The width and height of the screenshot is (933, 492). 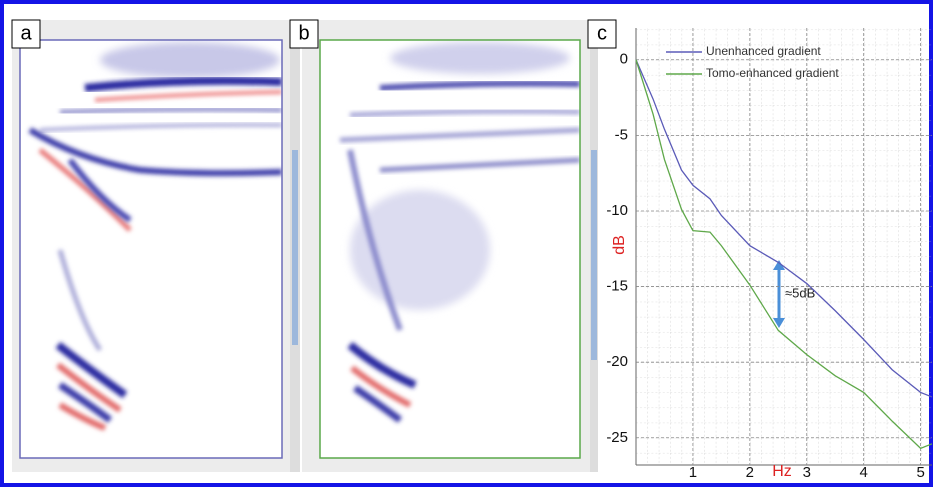 I want to click on panel-label: a, so click(x=26, y=33).